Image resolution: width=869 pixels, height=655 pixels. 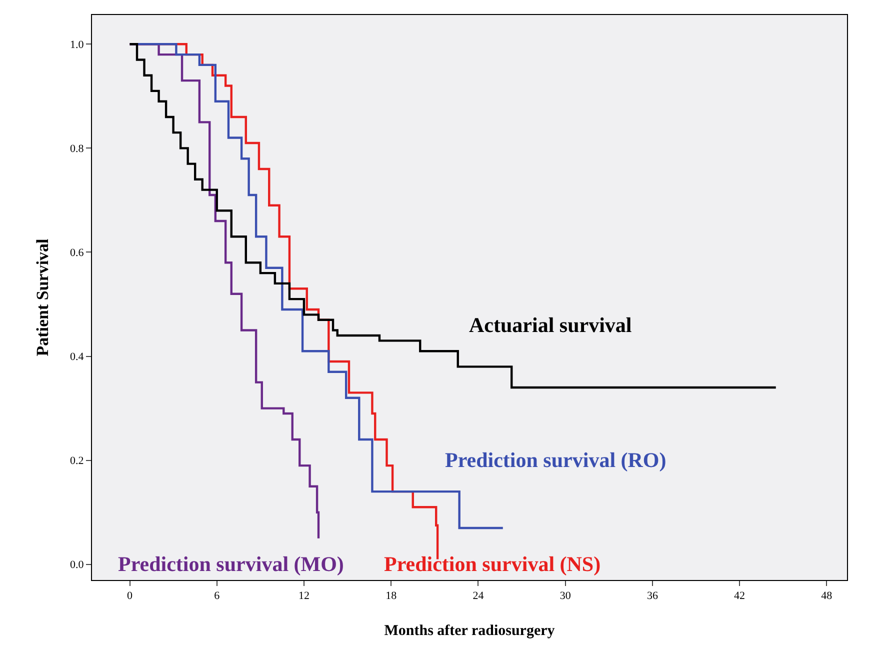 What do you see at coordinates (492, 564) in the screenshot?
I see `text: Prediction survival (NS)` at bounding box center [492, 564].